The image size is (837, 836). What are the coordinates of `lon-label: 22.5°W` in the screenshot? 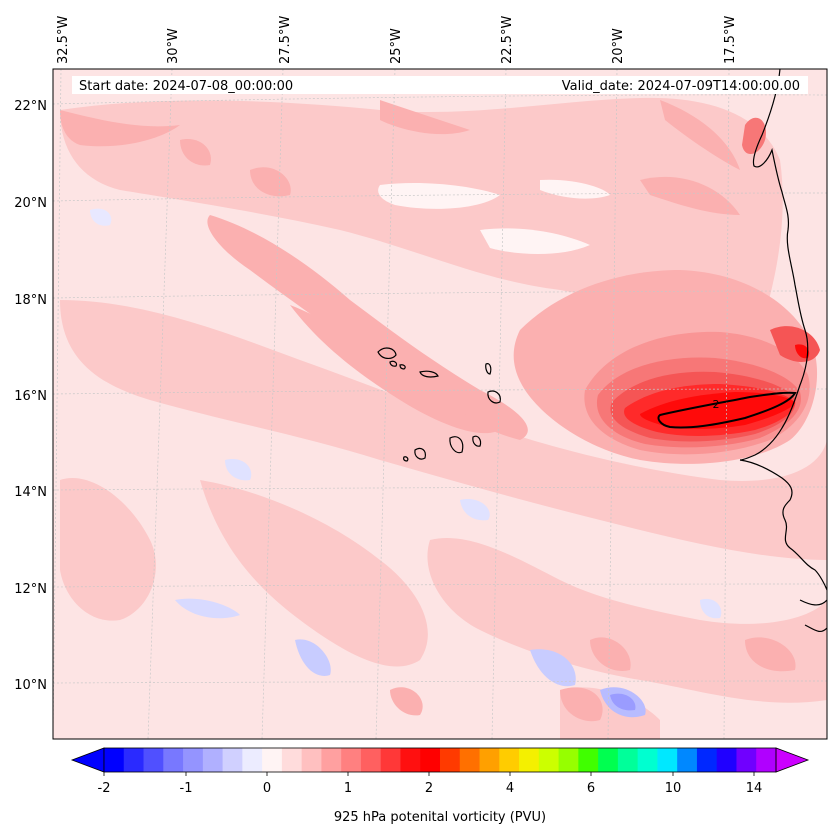 It's located at (507, 40).